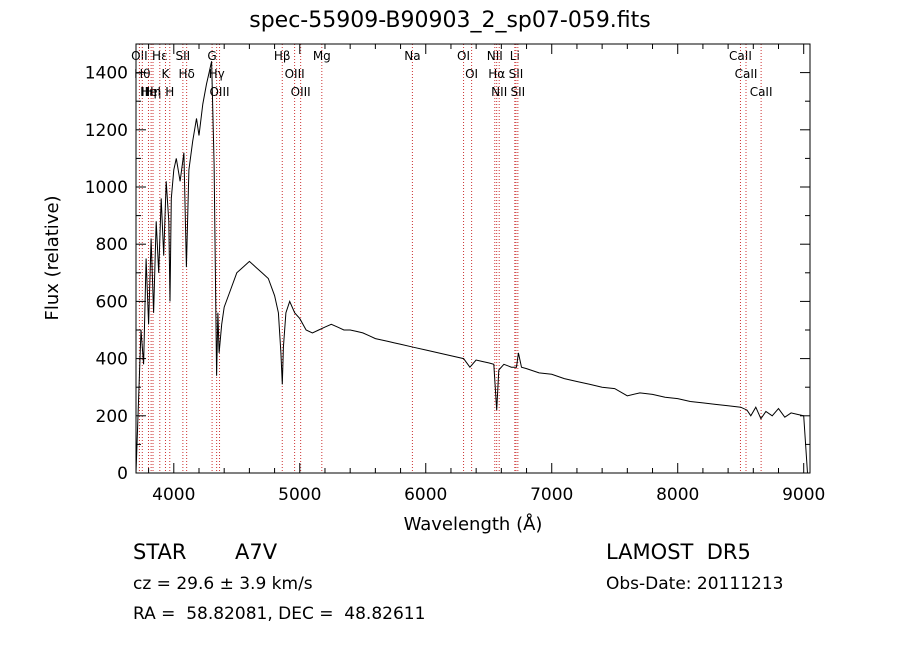  What do you see at coordinates (473, 524) in the screenshot?
I see `x-axis-label: Wavelength (Å)` at bounding box center [473, 524].